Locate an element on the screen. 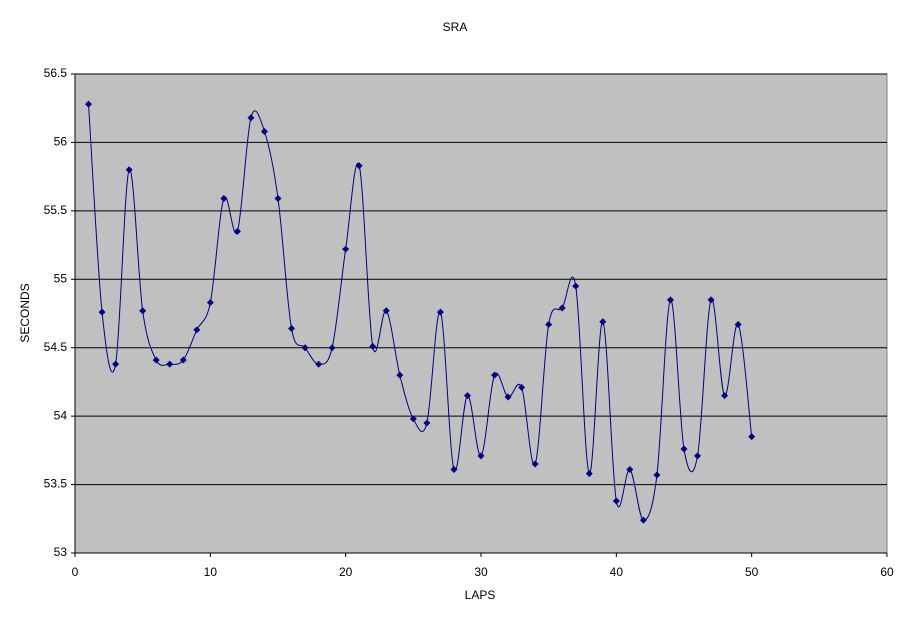 This screenshot has height=623, width=911. x-tick-label: 30 is located at coordinates (481, 572).